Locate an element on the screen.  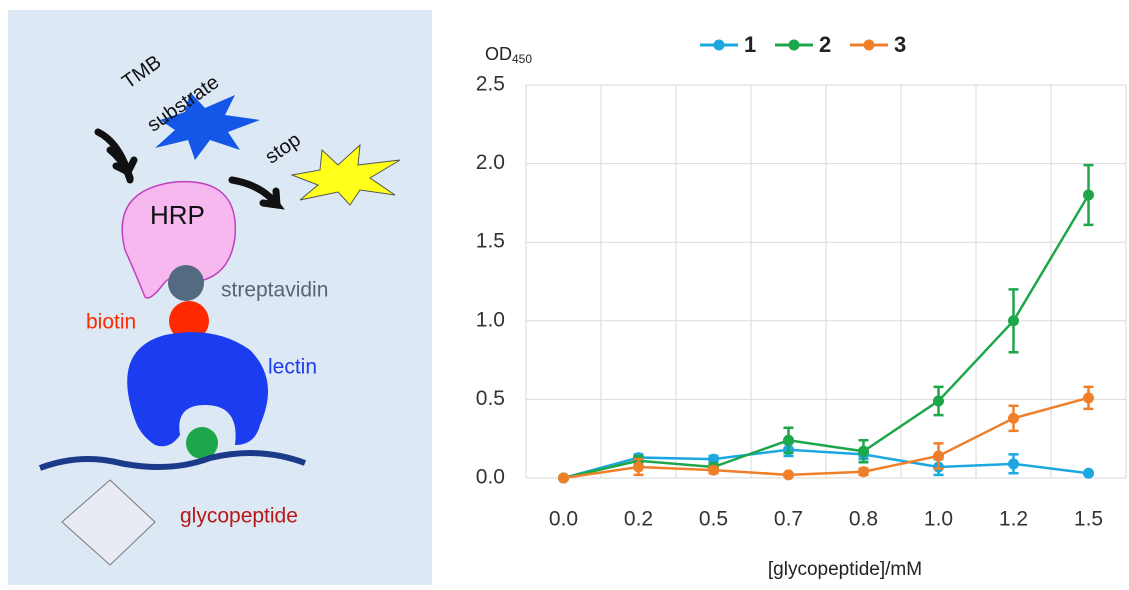
y-axis-label-text: OD is located at coordinates (498, 54).